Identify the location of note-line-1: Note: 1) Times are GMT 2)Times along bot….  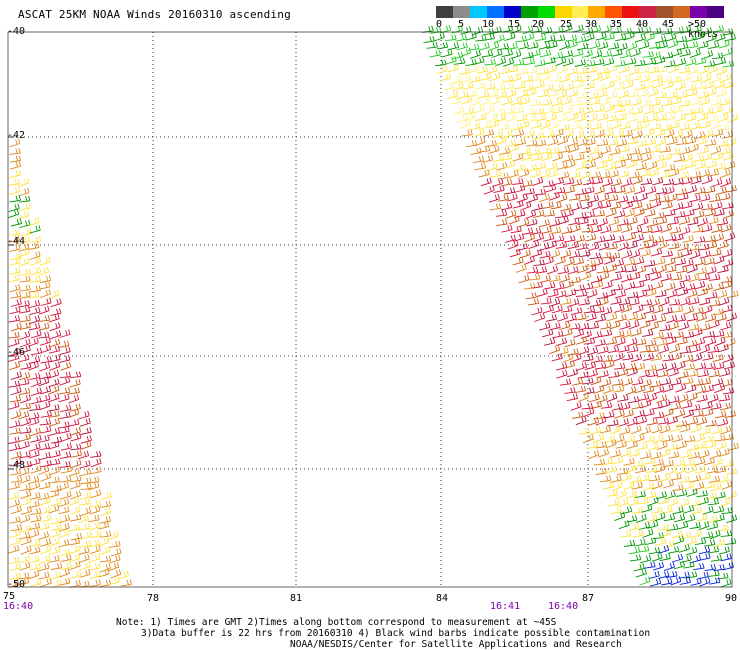
(336, 622).